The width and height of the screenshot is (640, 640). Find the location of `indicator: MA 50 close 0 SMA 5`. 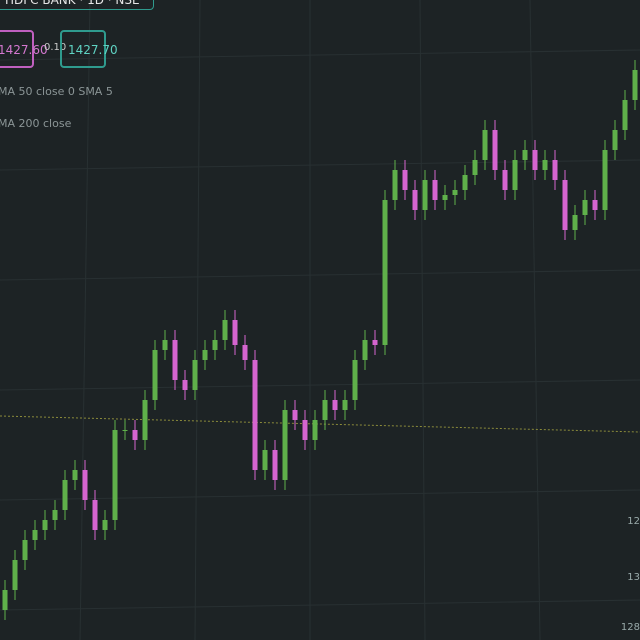

indicator: MA 50 close 0 SMA 5 is located at coordinates (56, 91).